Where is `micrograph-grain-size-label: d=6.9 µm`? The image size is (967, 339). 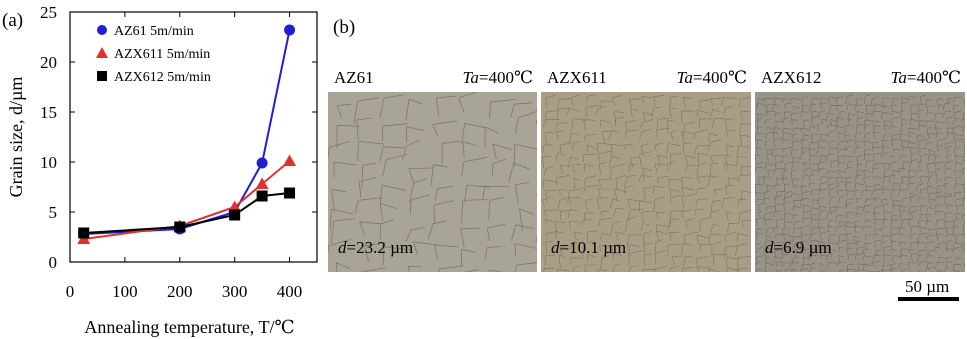
micrograph-grain-size-label: d=6.9 µm is located at coordinates (798, 248).